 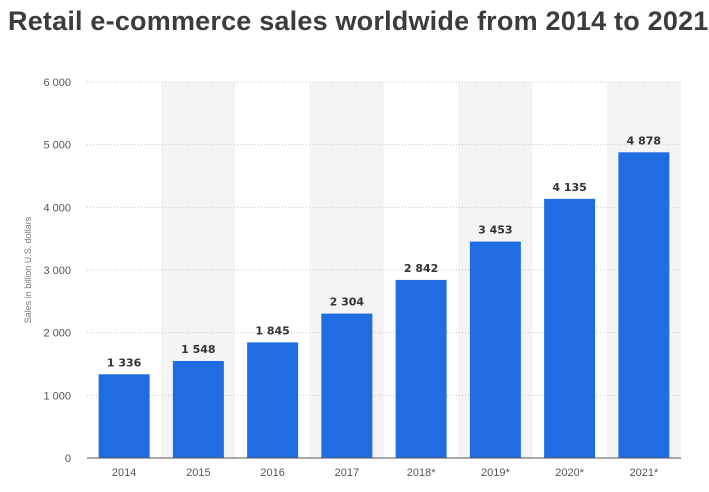 What do you see at coordinates (198, 473) in the screenshot?
I see `x-tick-label: 2015` at bounding box center [198, 473].